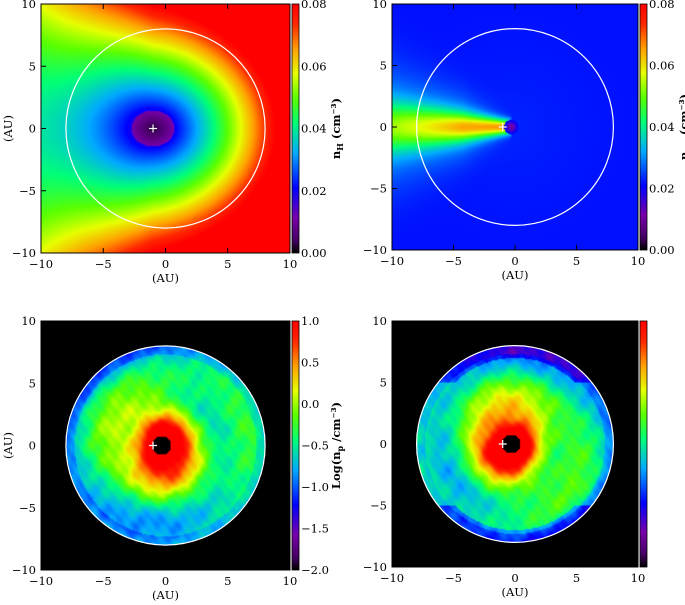 The width and height of the screenshot is (685, 605). I want to click on colorbar-tick-label: −1.0, so click(315, 487).